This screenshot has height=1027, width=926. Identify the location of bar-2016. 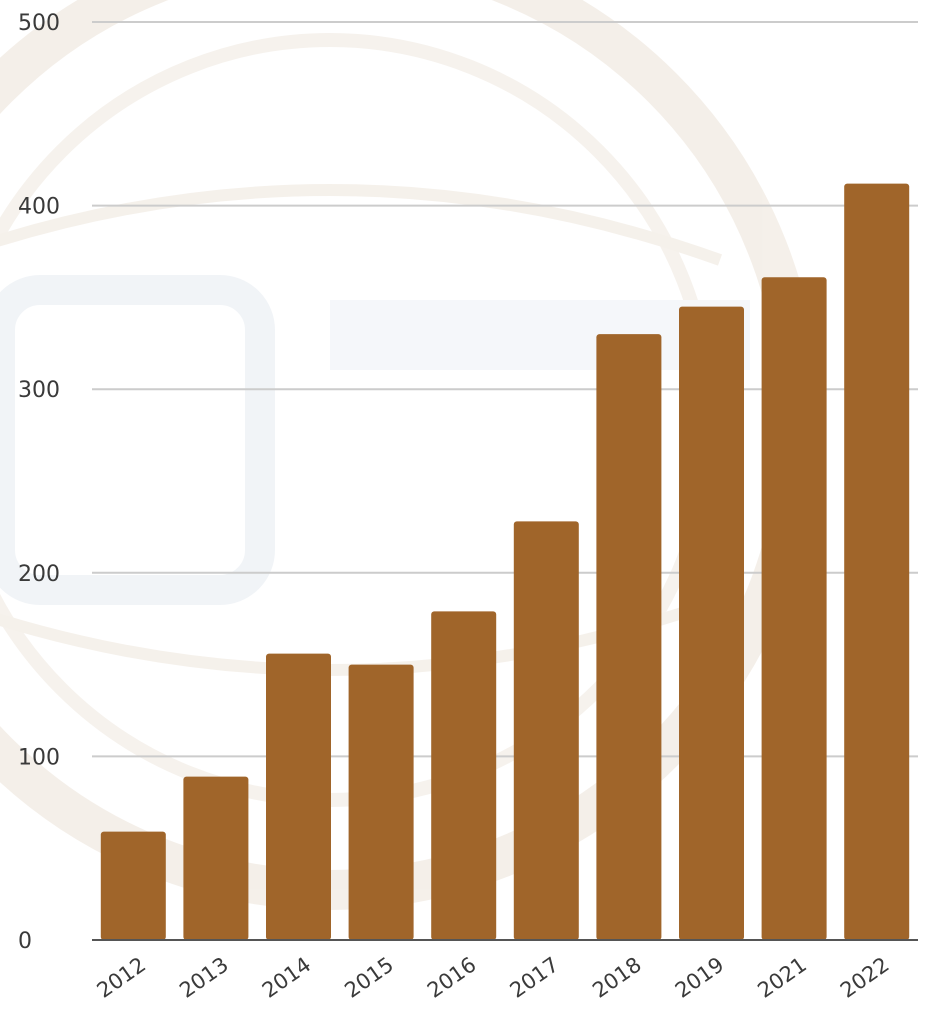
(464, 775).